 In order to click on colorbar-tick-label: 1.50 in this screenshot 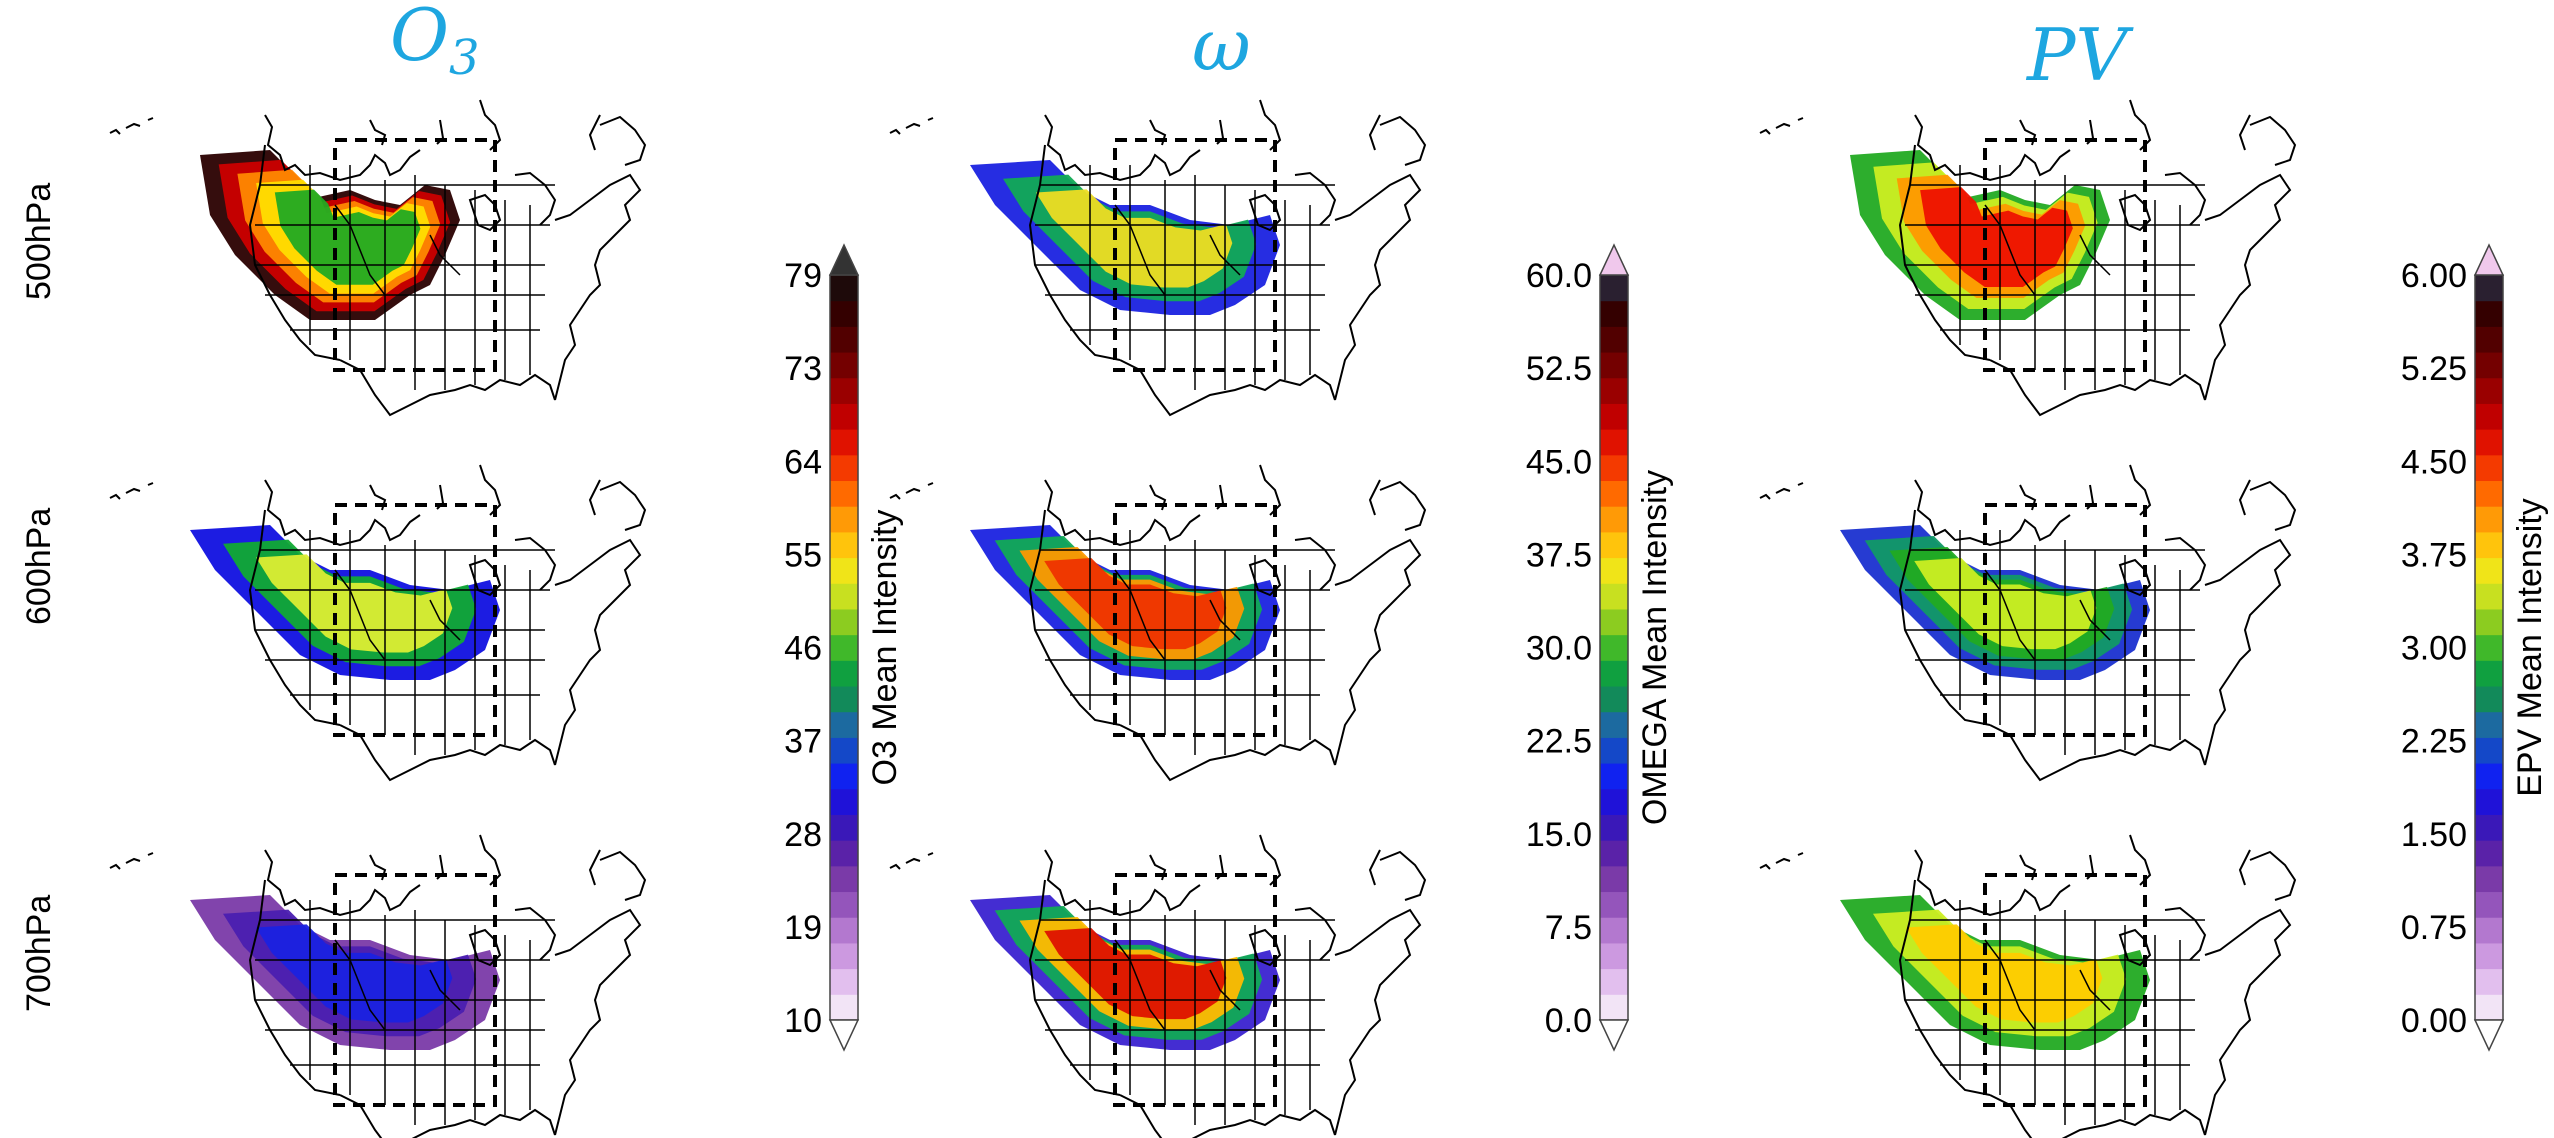, I will do `click(2434, 835)`.